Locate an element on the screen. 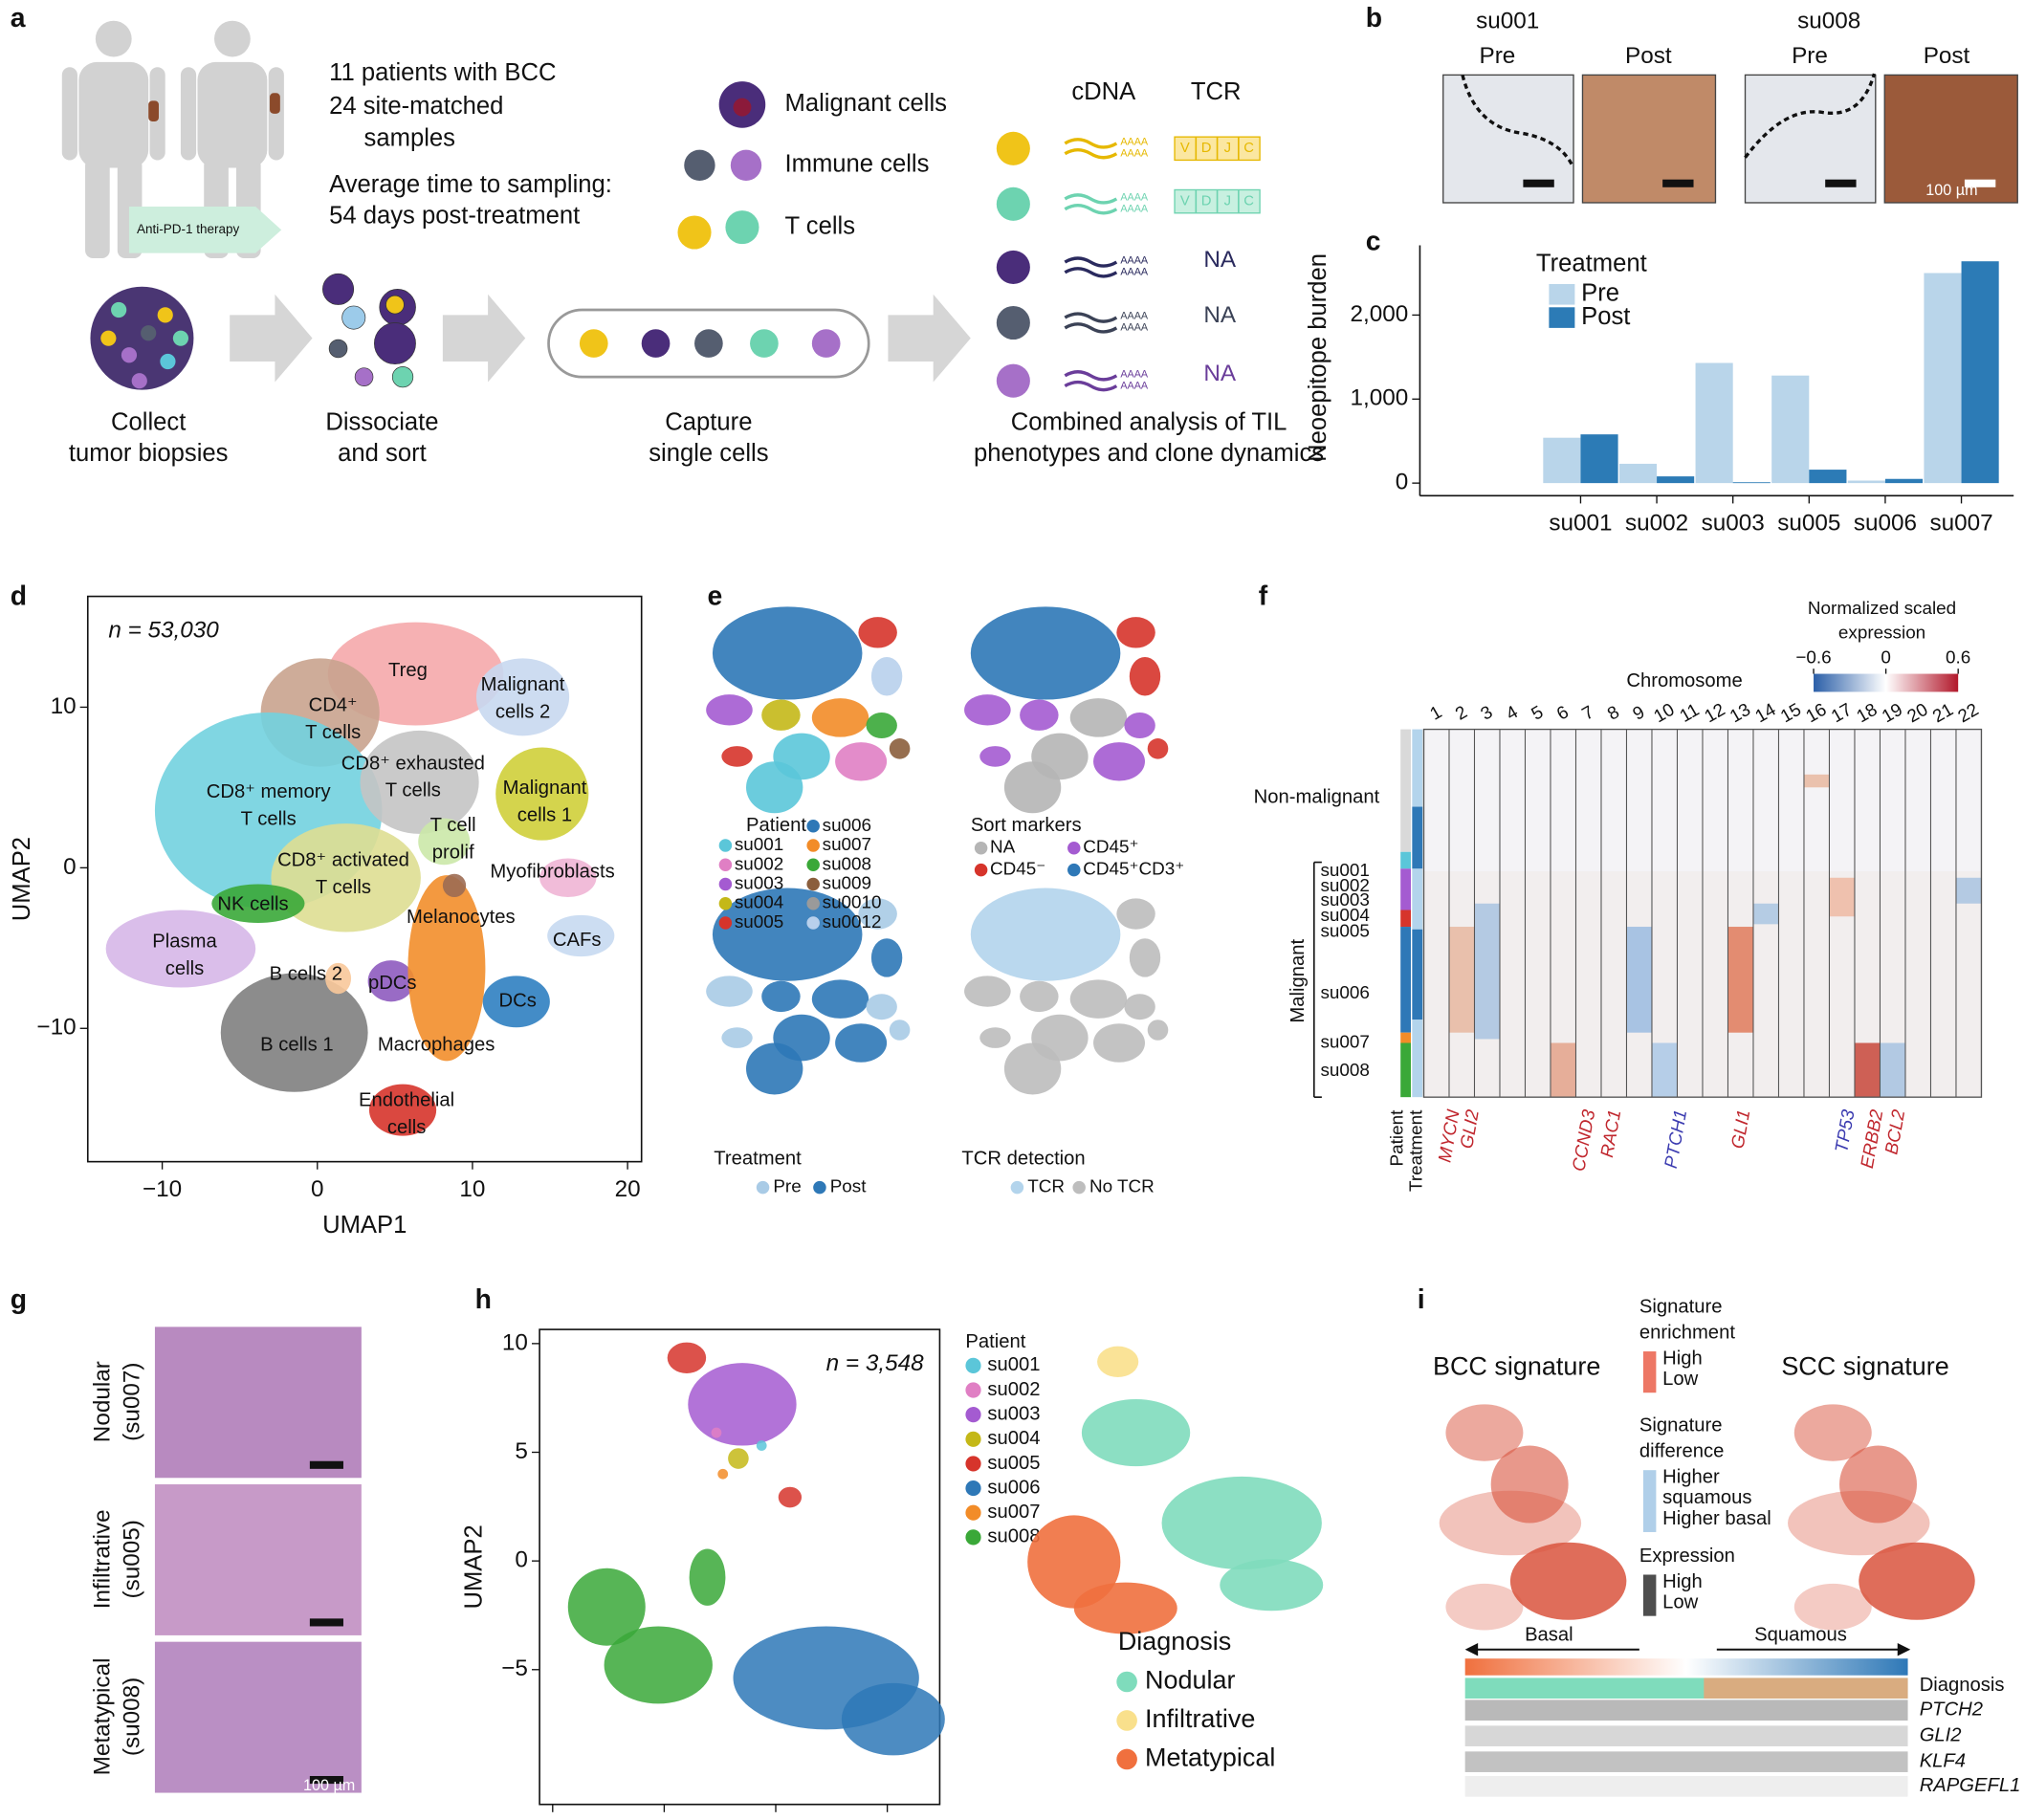 The image size is (2024, 1820). label: 16 is located at coordinates (1817, 714).